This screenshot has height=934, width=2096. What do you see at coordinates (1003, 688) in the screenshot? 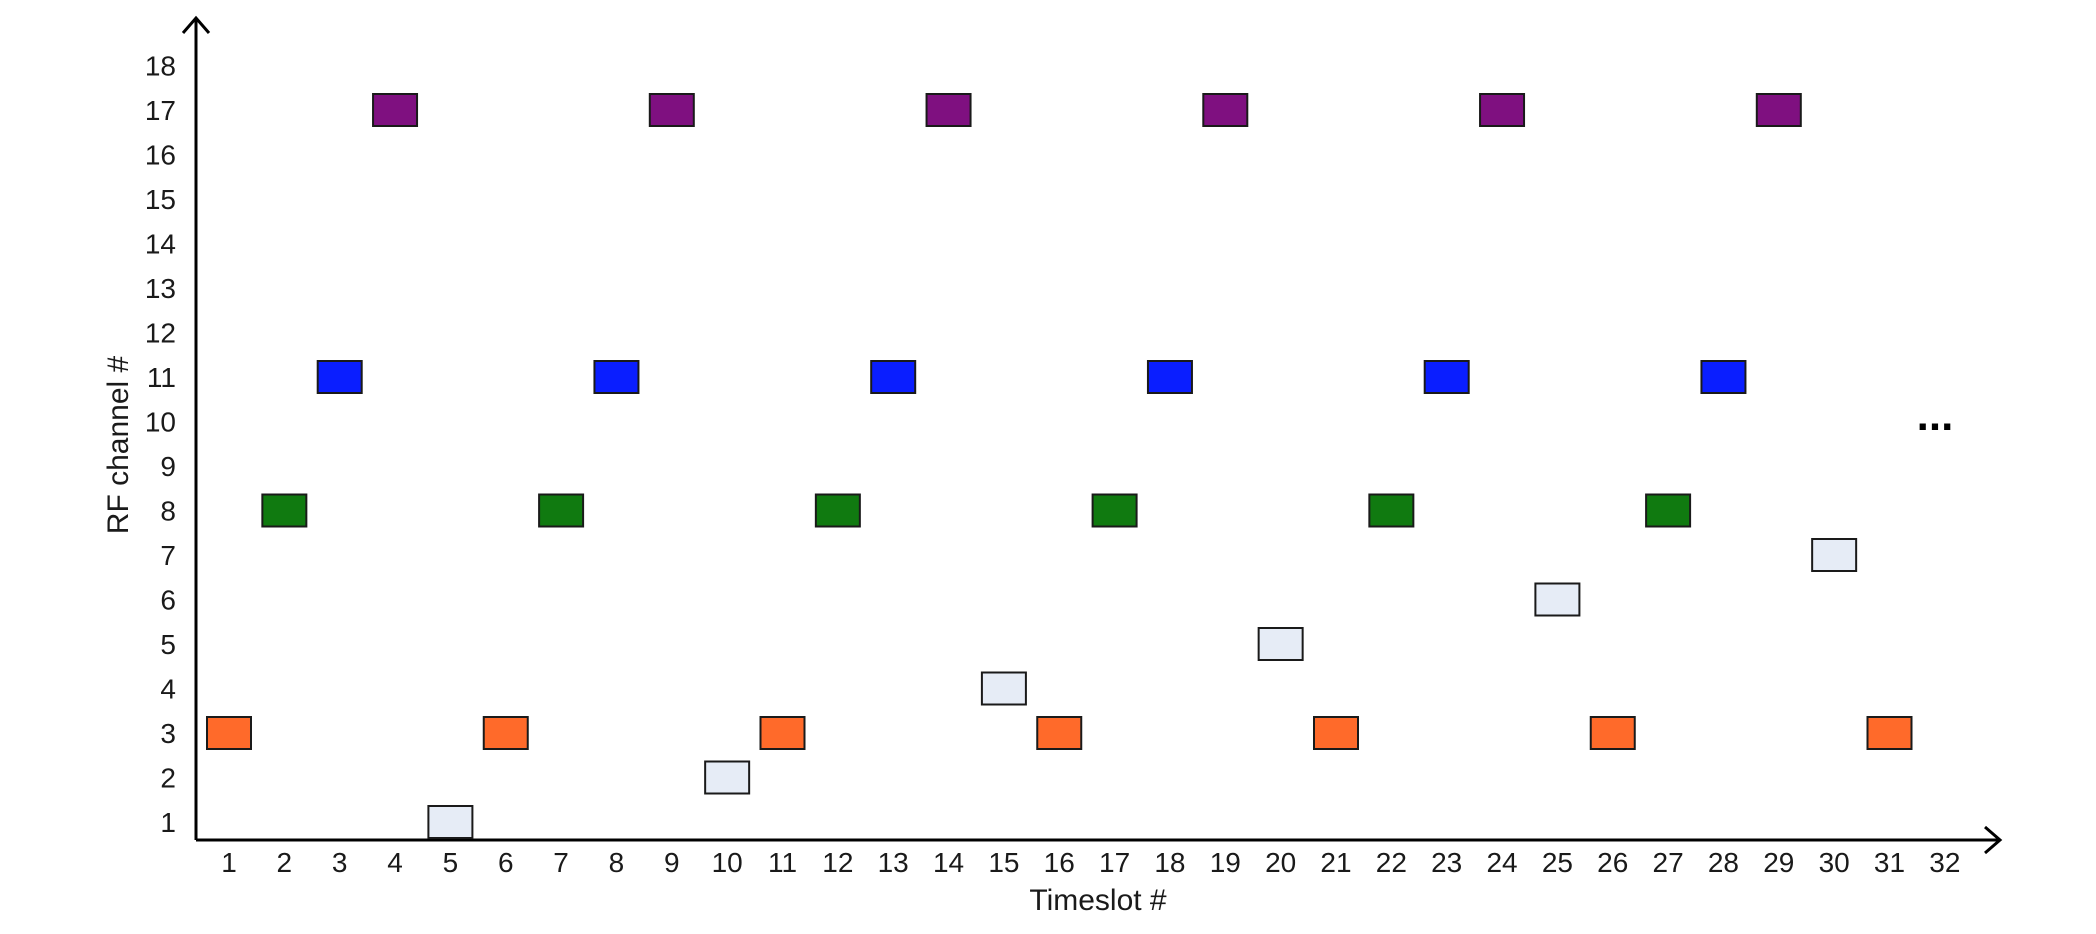
I see `hop-cell-series4-t15-ch4` at bounding box center [1003, 688].